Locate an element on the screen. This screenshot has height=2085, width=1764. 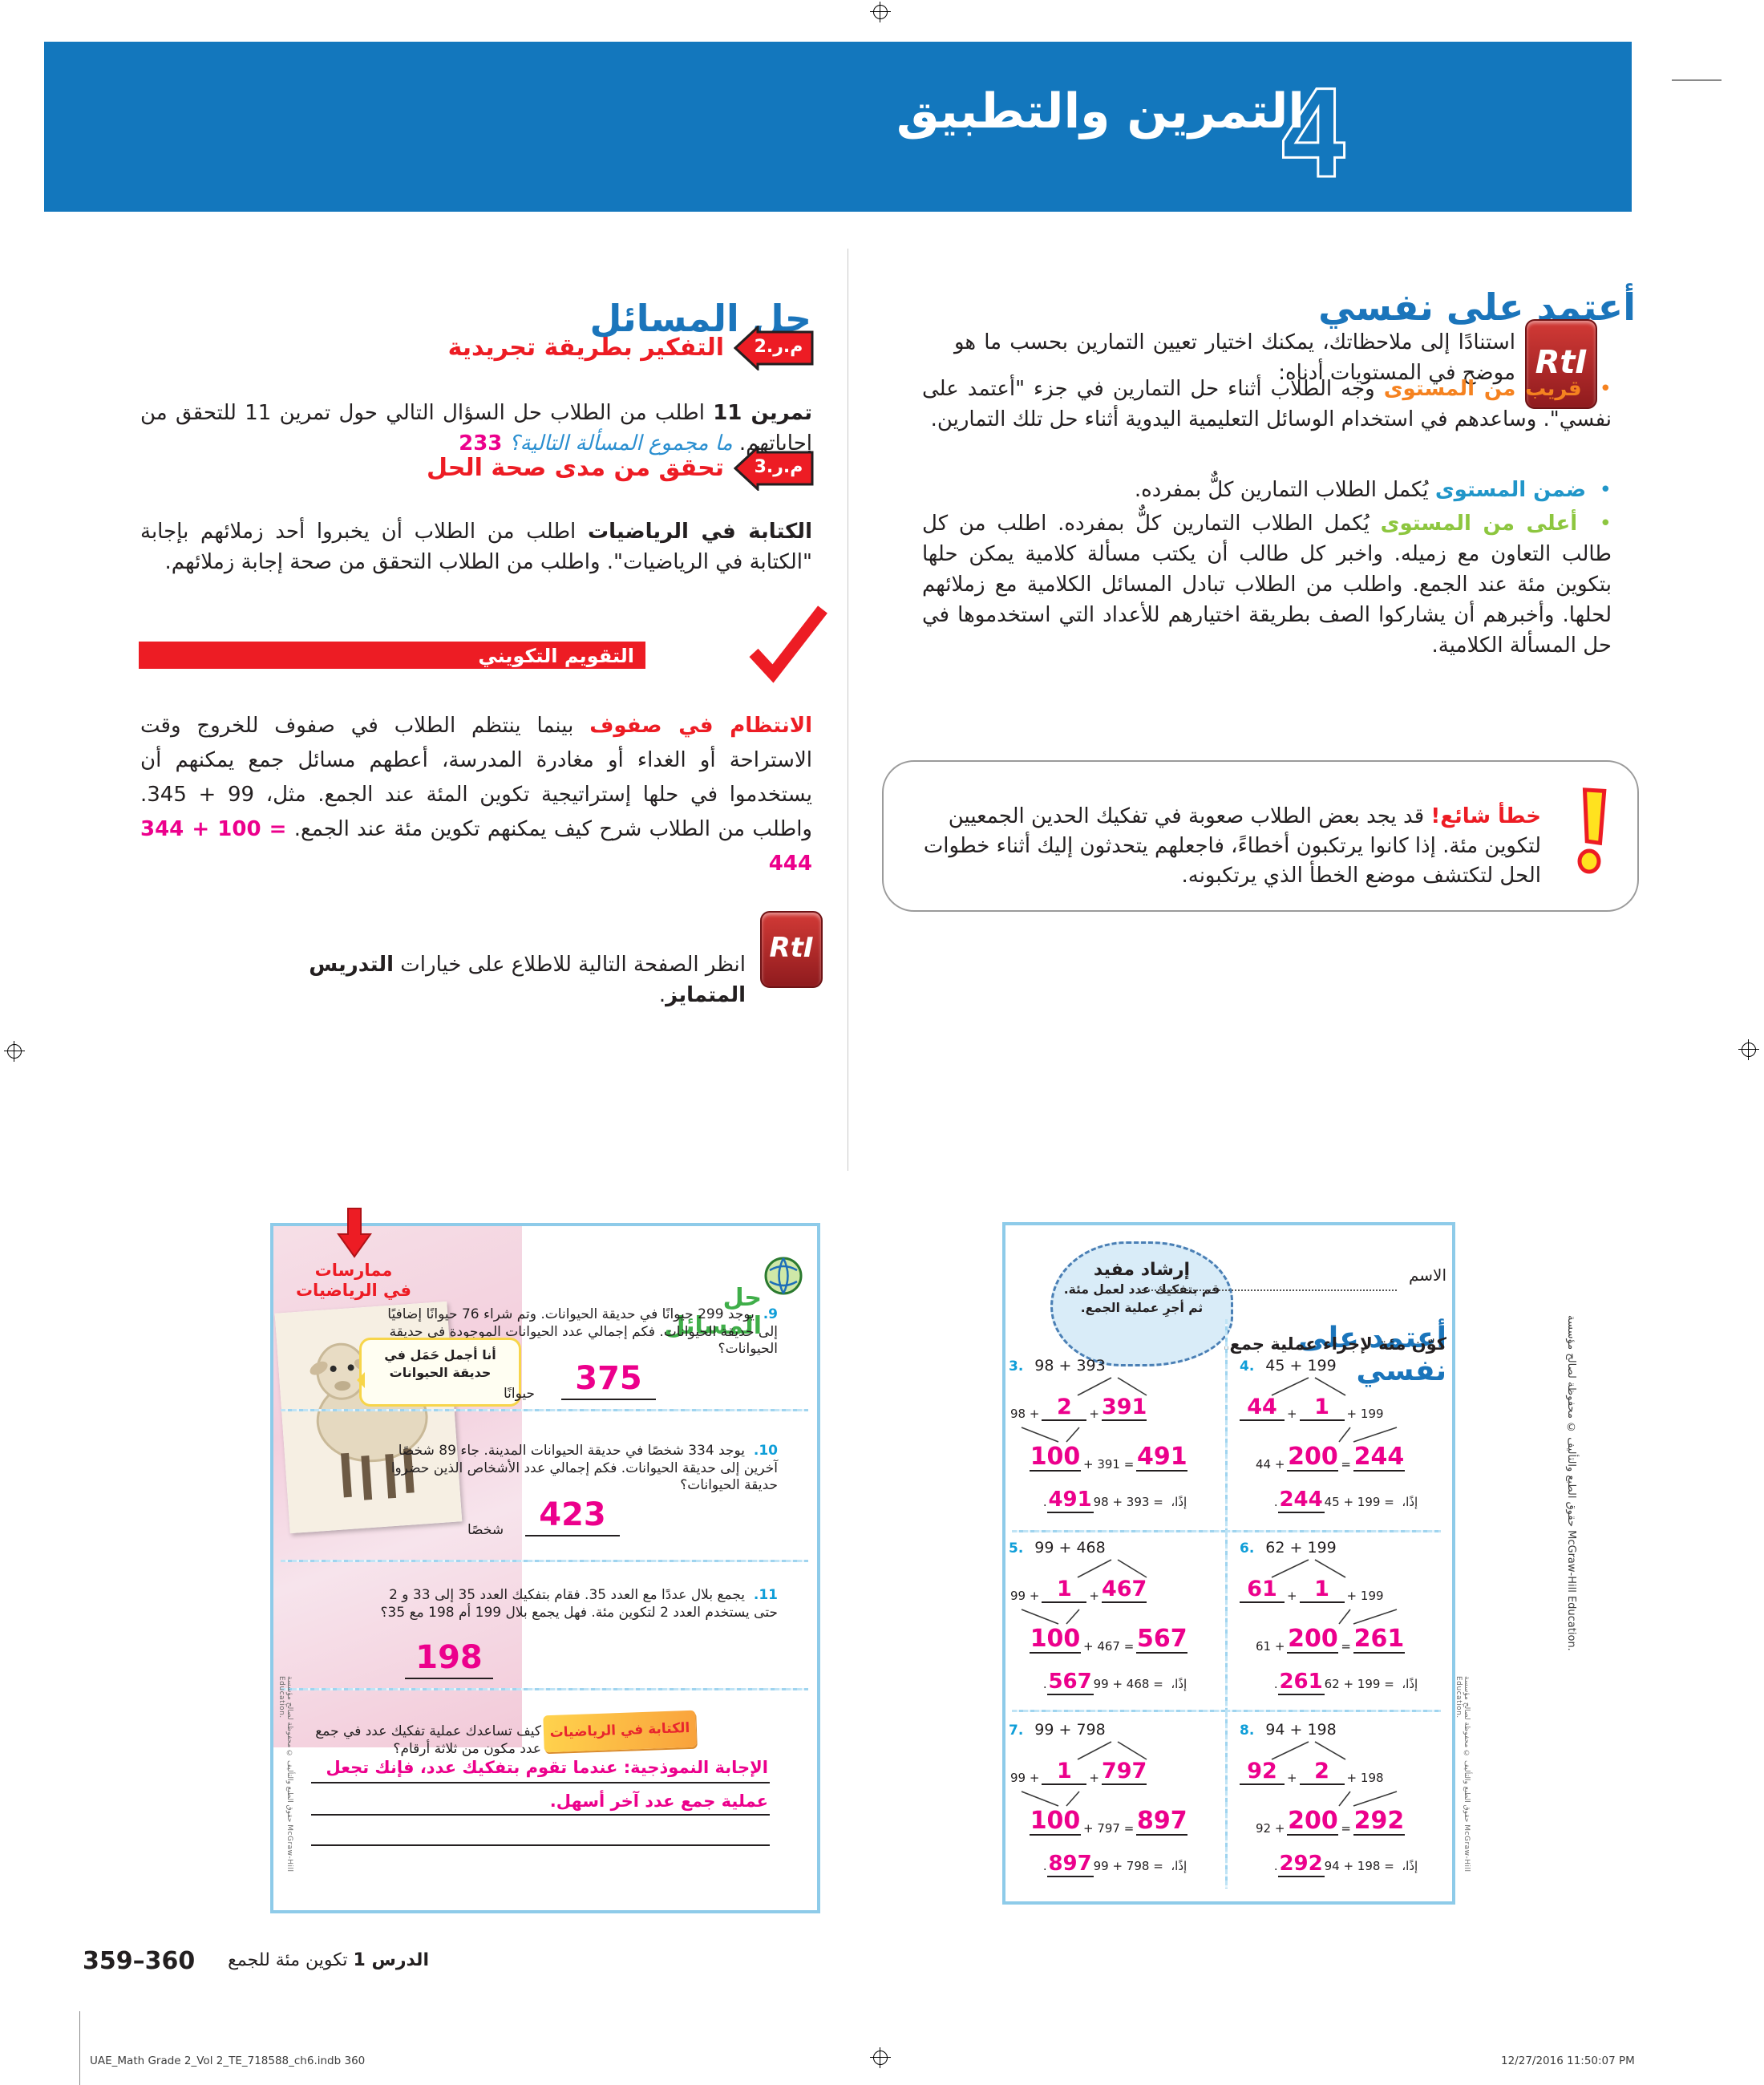
conclusion-row: إذًا، 62 + 199 = 261. is located at coordinates (1345, 1682).